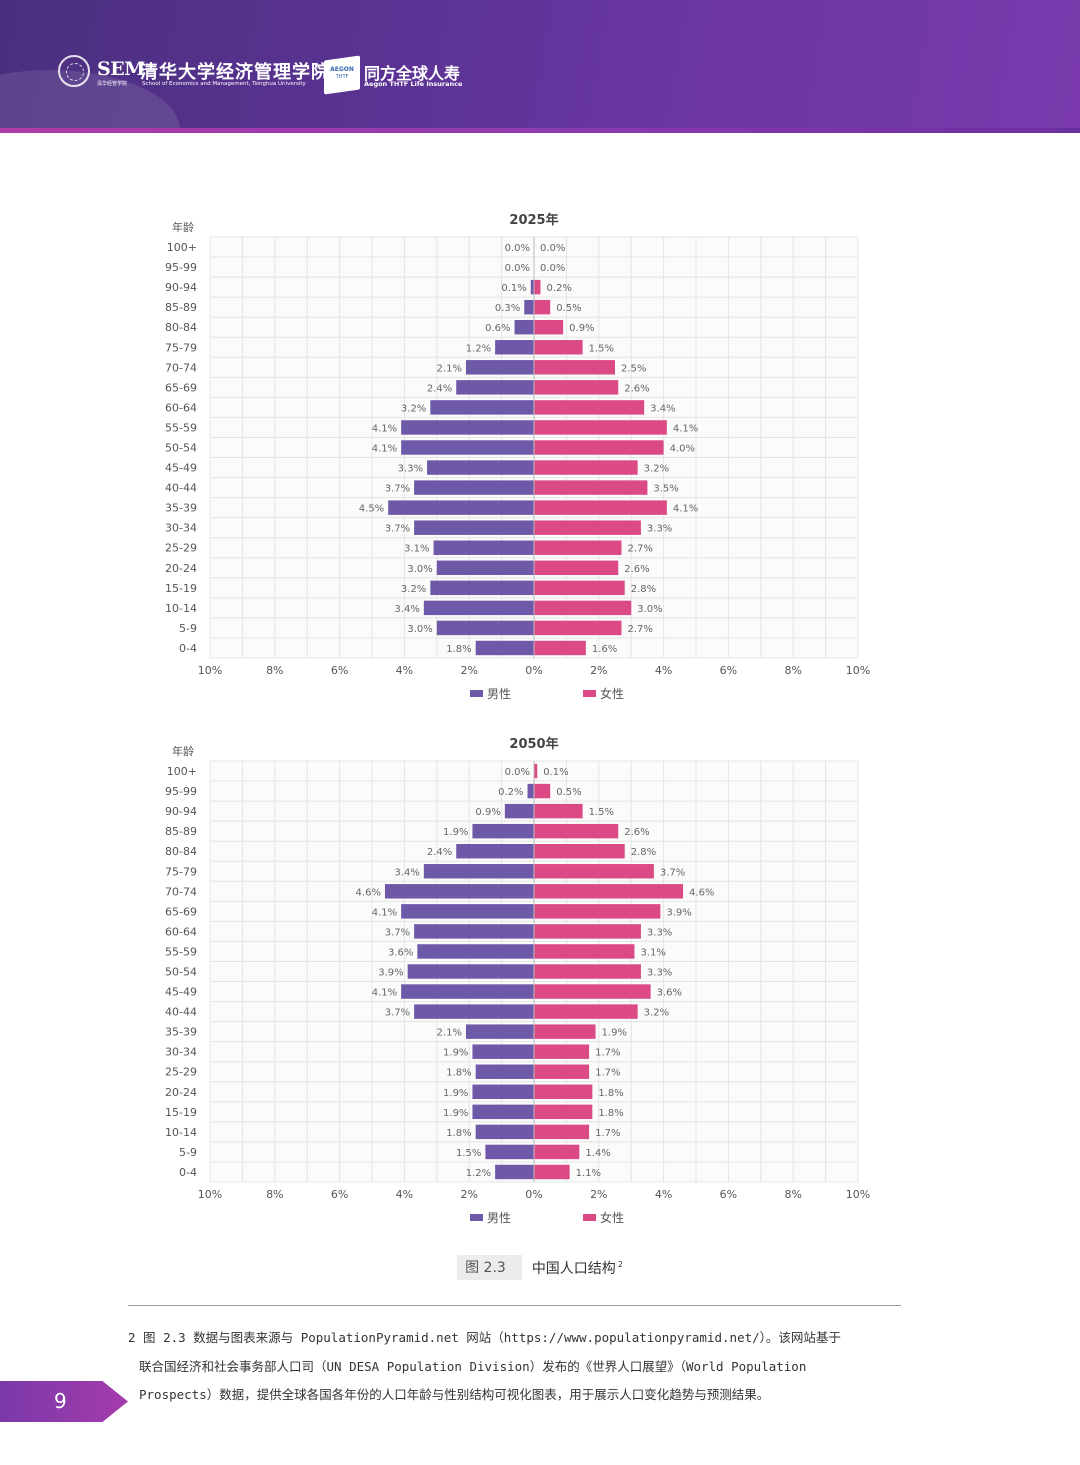  I want to click on age-group-label: 55-59, so click(181, 427).